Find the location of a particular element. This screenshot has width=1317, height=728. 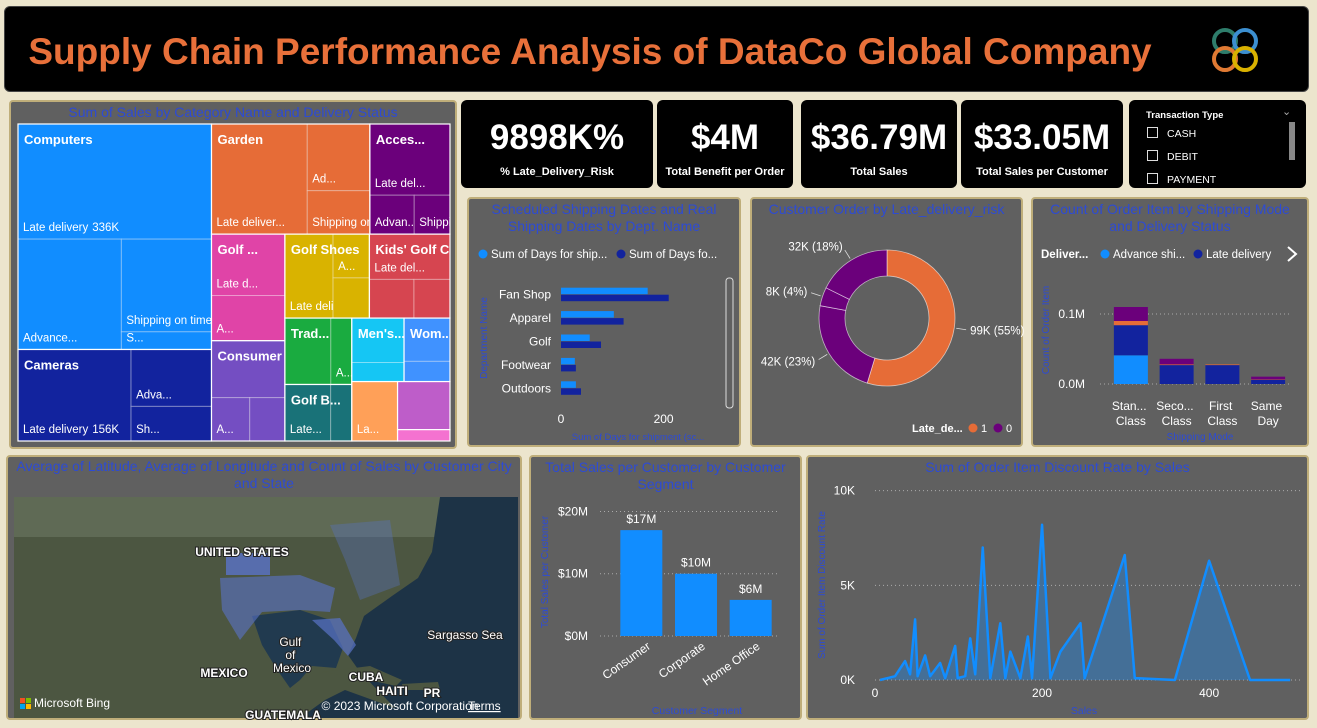

donut-slice is located at coordinates (856, 274).